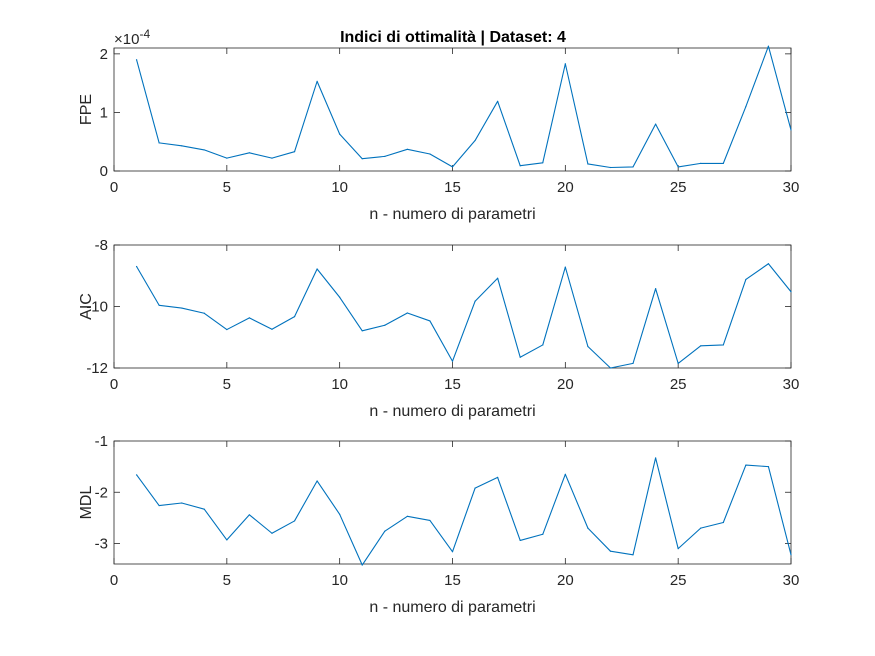 The height and width of the screenshot is (656, 875). I want to click on y-axis-label: AIC, so click(86, 306).